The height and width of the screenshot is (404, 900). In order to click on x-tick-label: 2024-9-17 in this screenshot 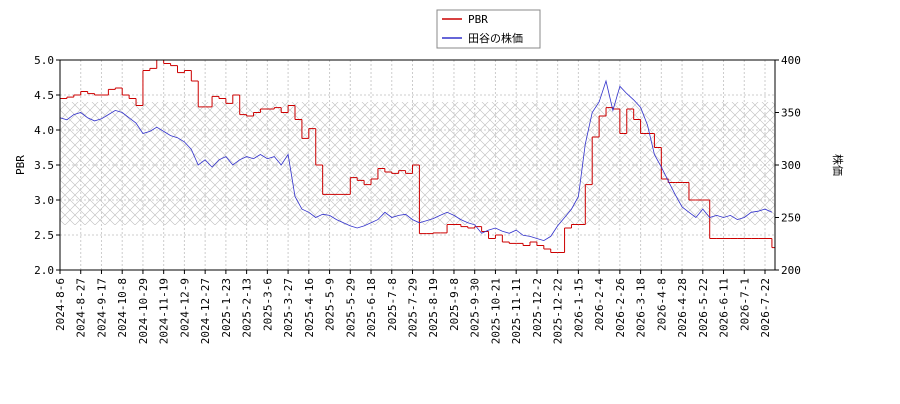, I will do `click(101, 308)`.